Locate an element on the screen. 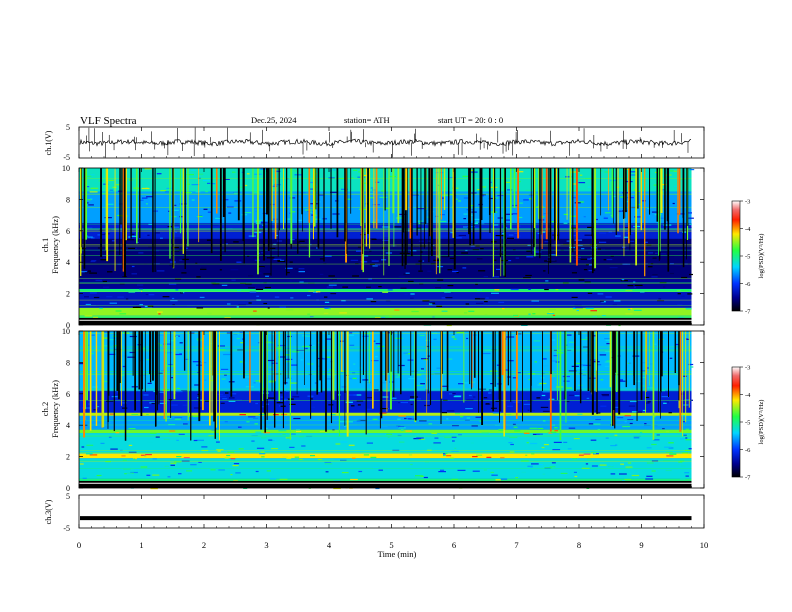 The width and height of the screenshot is (792, 612). ch1-colorbar-tick-label: -3 is located at coordinates (747, 202).